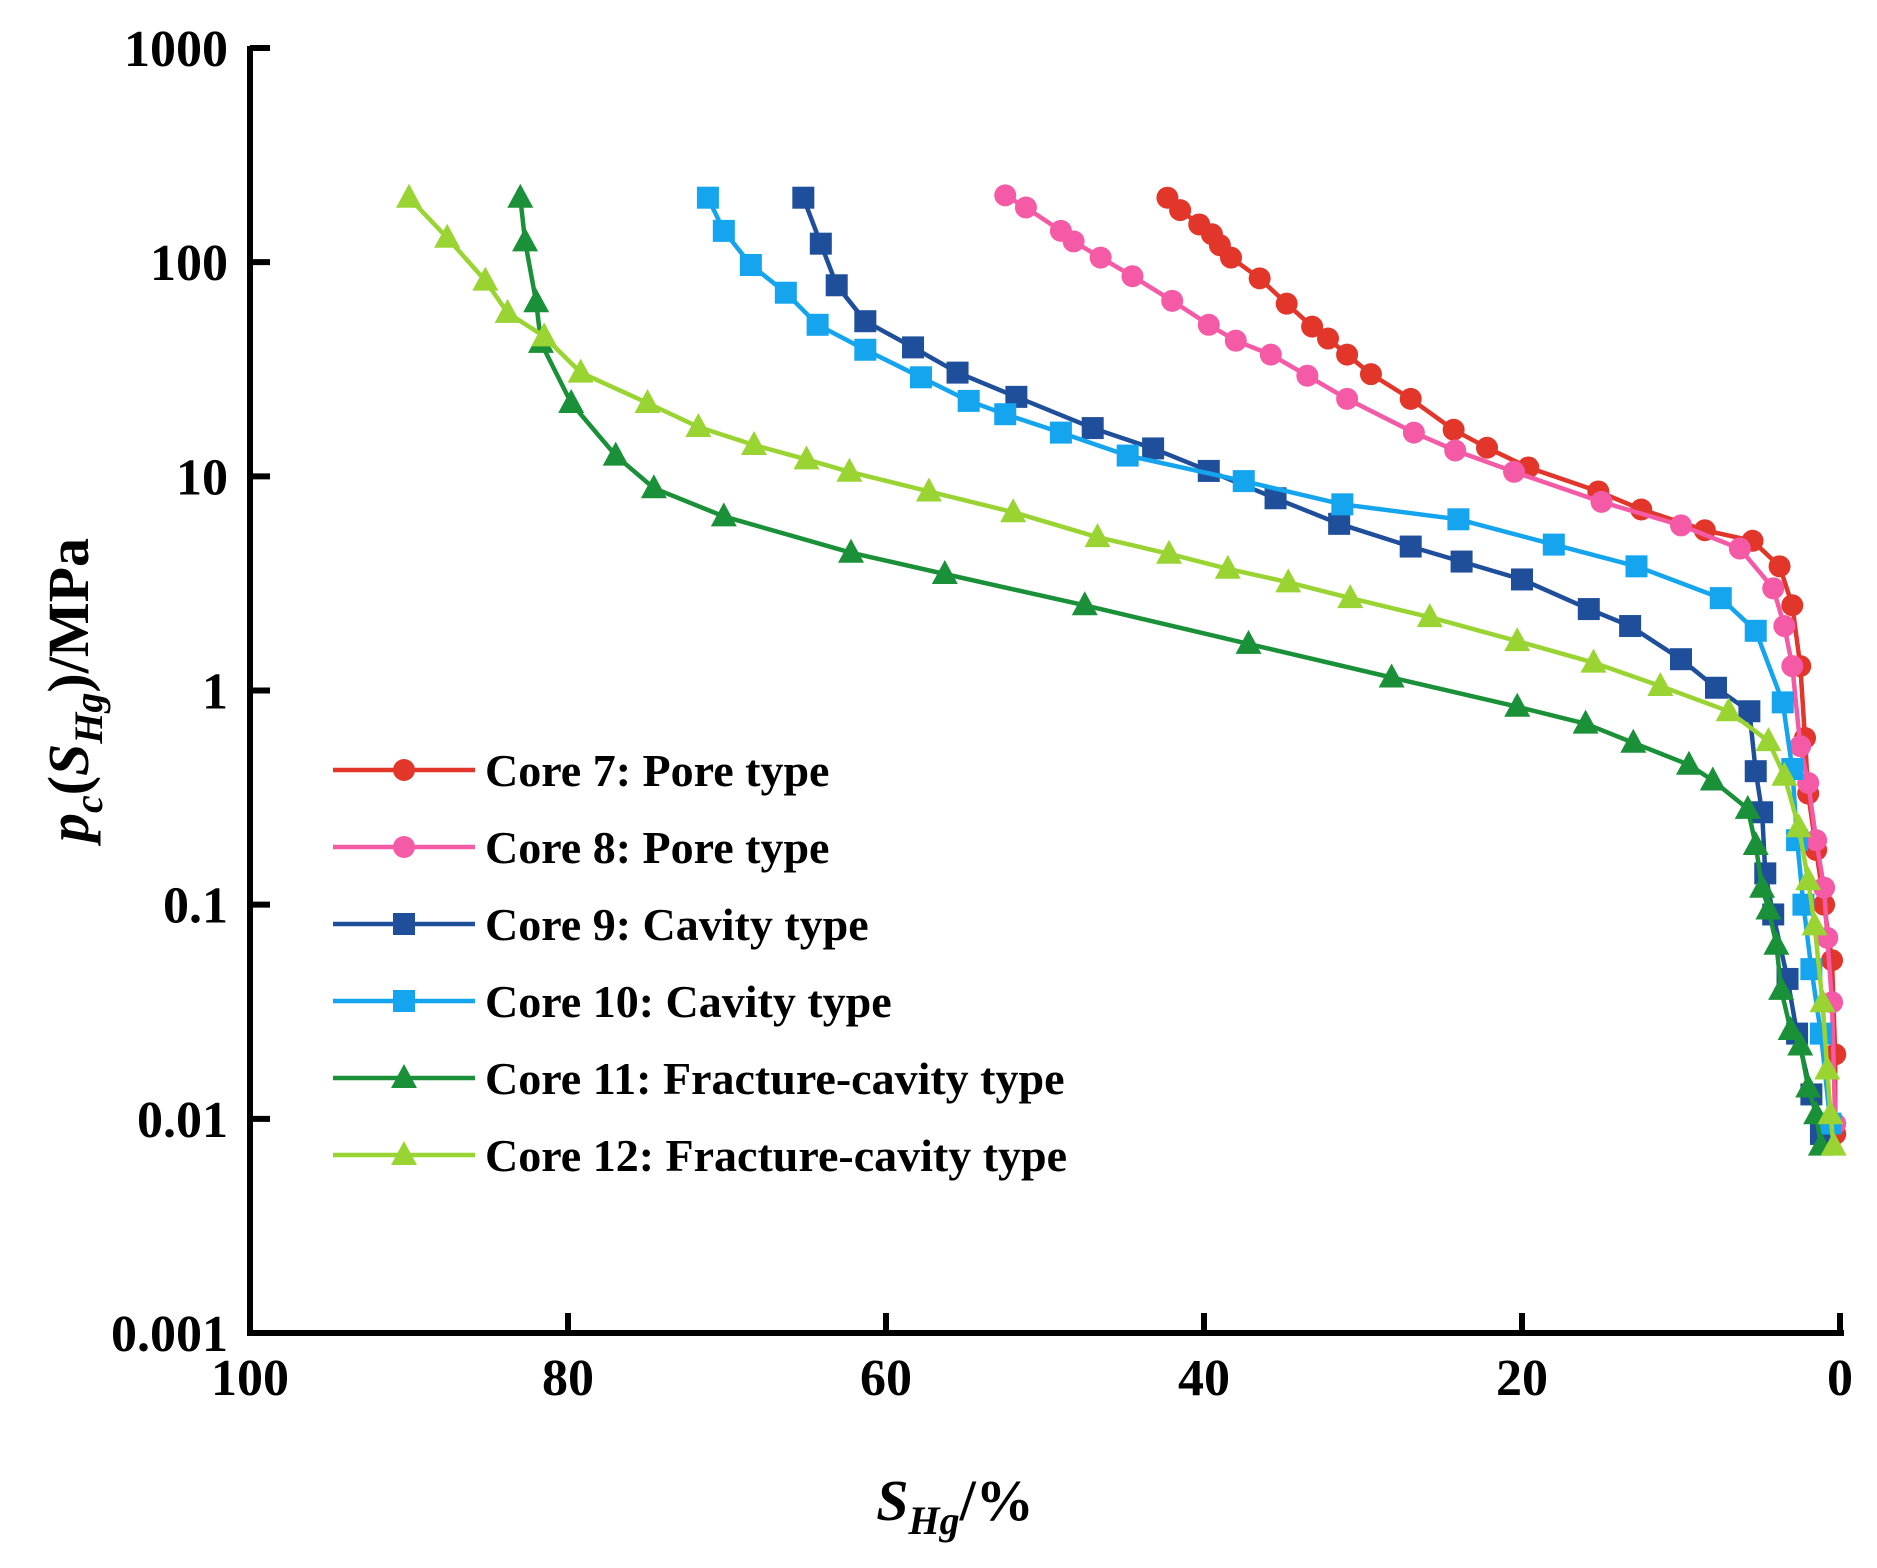 The width and height of the screenshot is (1877, 1568). What do you see at coordinates (677, 924) in the screenshot?
I see `legend-label: Core 9: Cavity type` at bounding box center [677, 924].